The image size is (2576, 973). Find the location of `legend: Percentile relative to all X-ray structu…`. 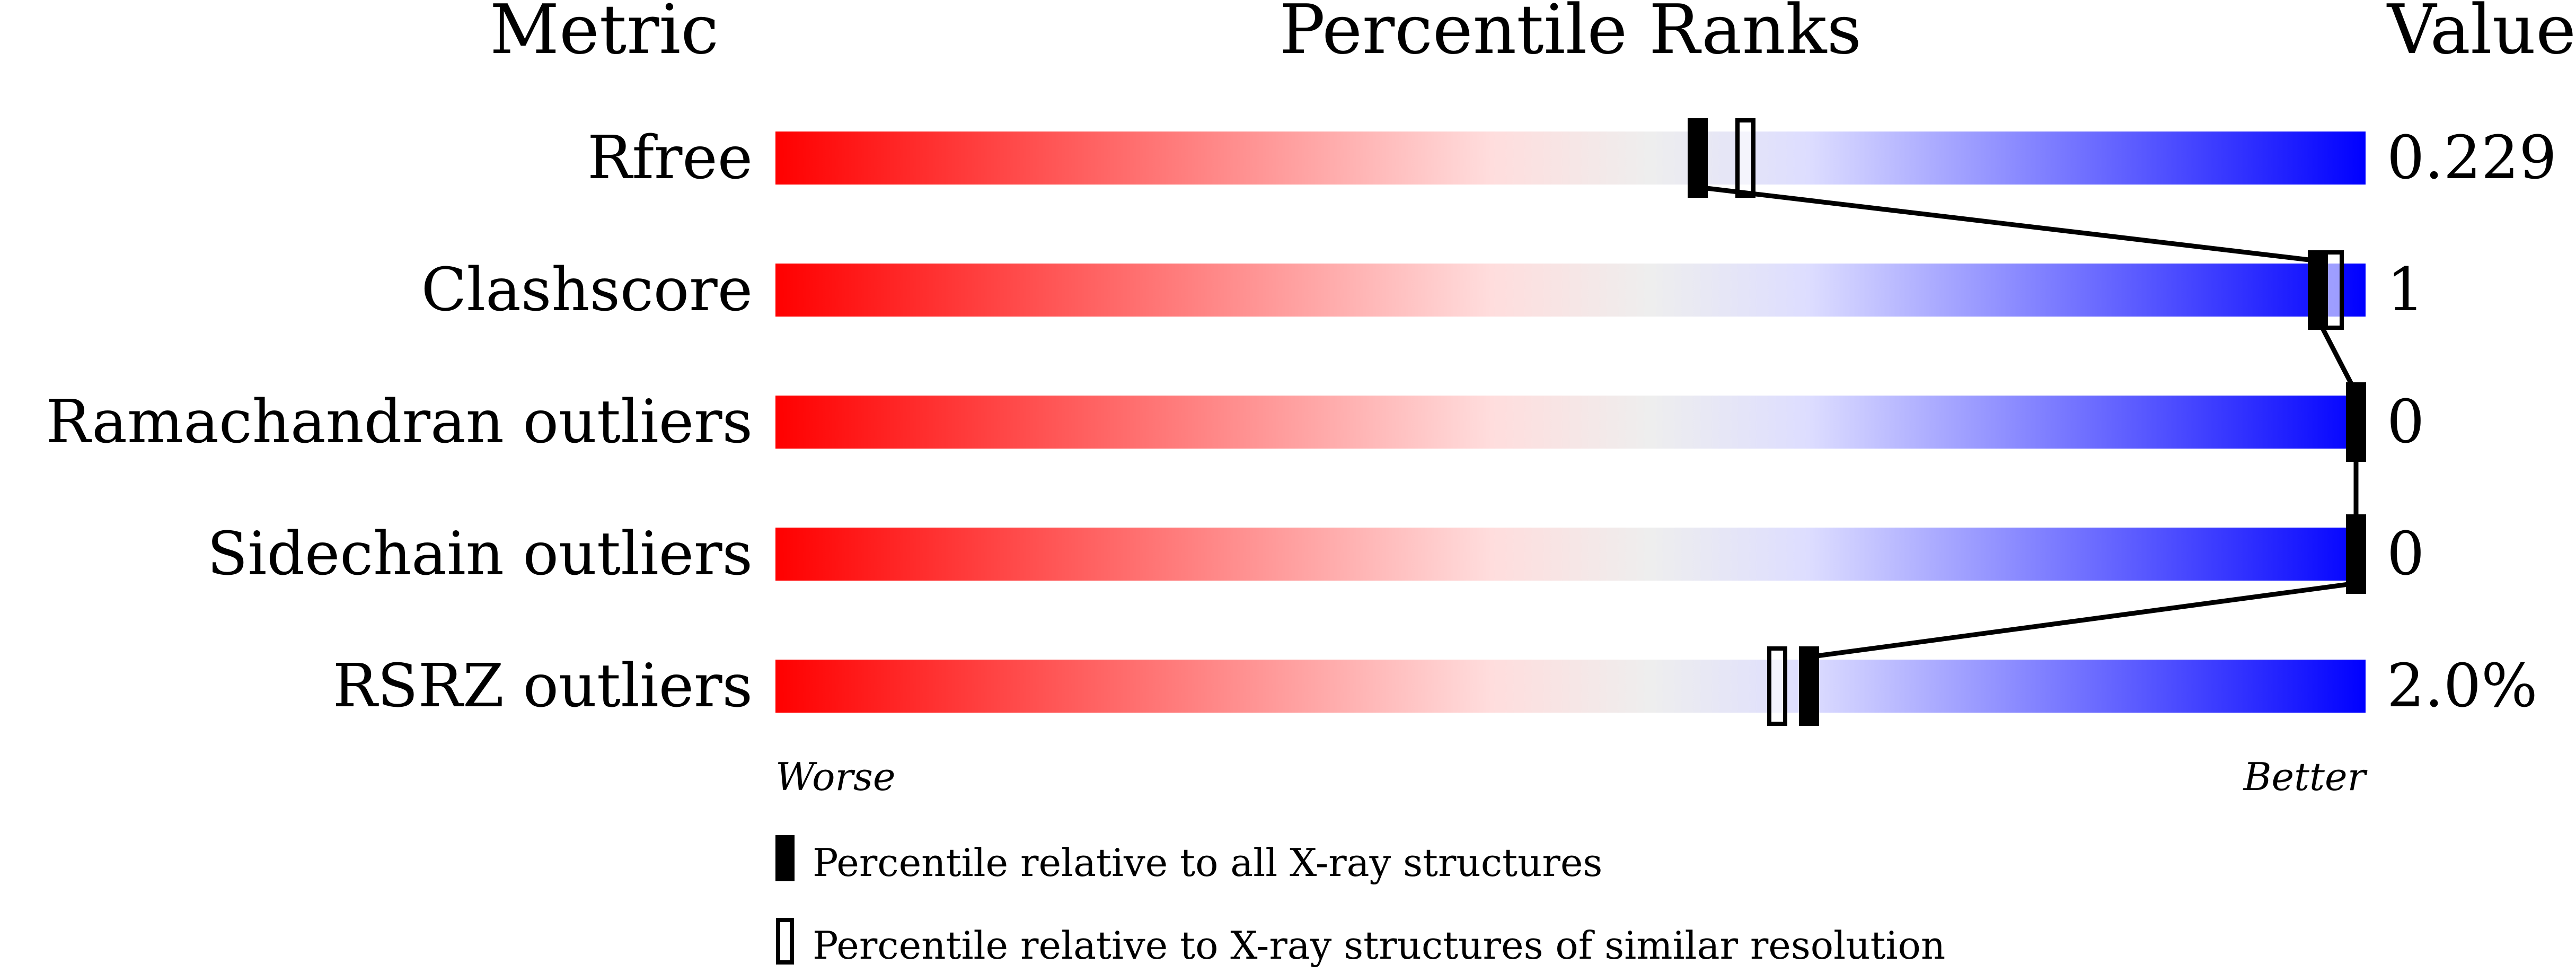

legend: Percentile relative to all X-ray structu… is located at coordinates (1360, 901).